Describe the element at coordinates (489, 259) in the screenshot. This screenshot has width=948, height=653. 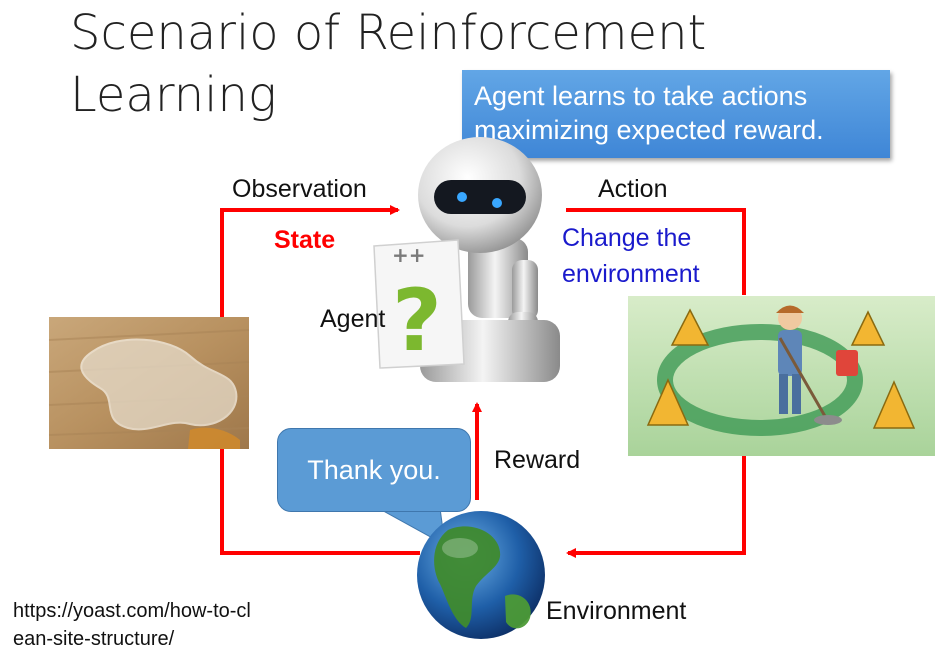
I see `robot-agent-illustration` at that location.